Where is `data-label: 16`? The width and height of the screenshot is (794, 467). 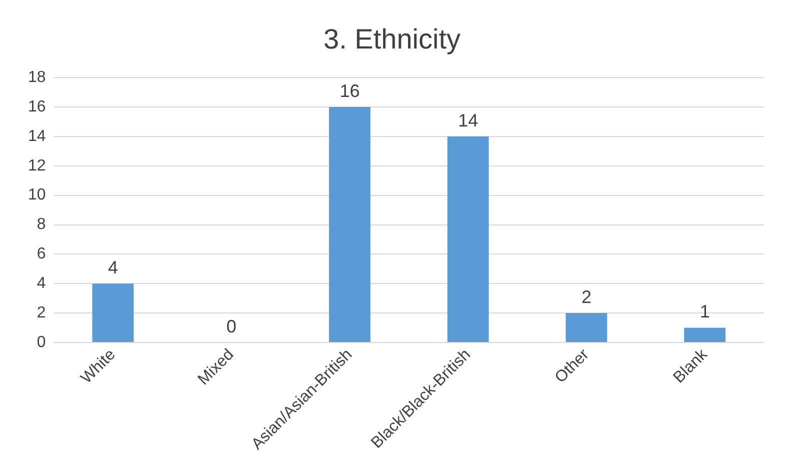
data-label: 16 is located at coordinates (350, 91).